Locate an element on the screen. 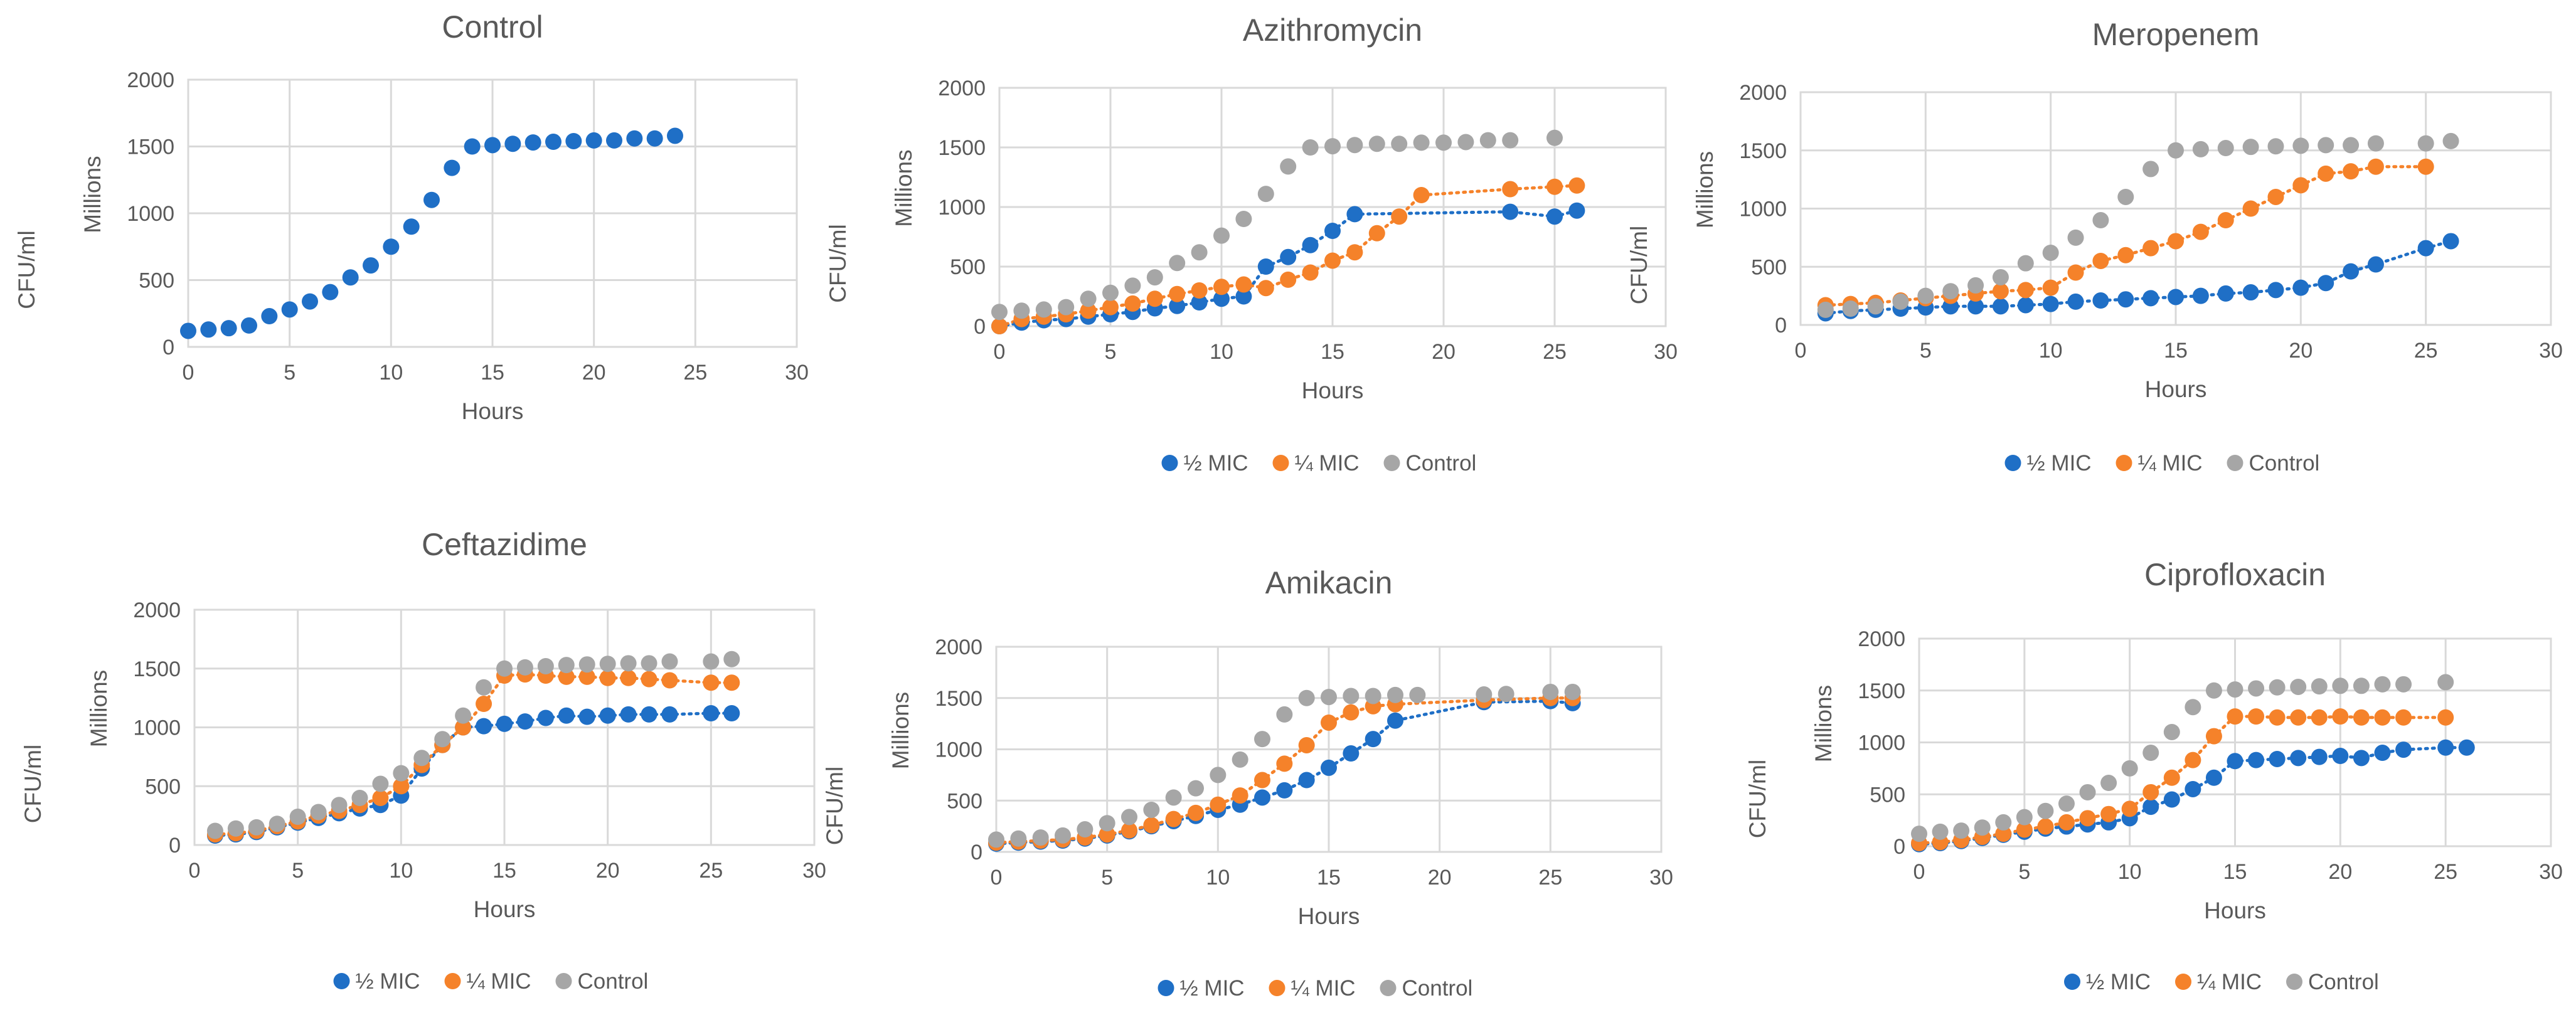 Image resolution: width=2576 pixels, height=1020 pixels. x-tick-label: 25 is located at coordinates (1555, 352).